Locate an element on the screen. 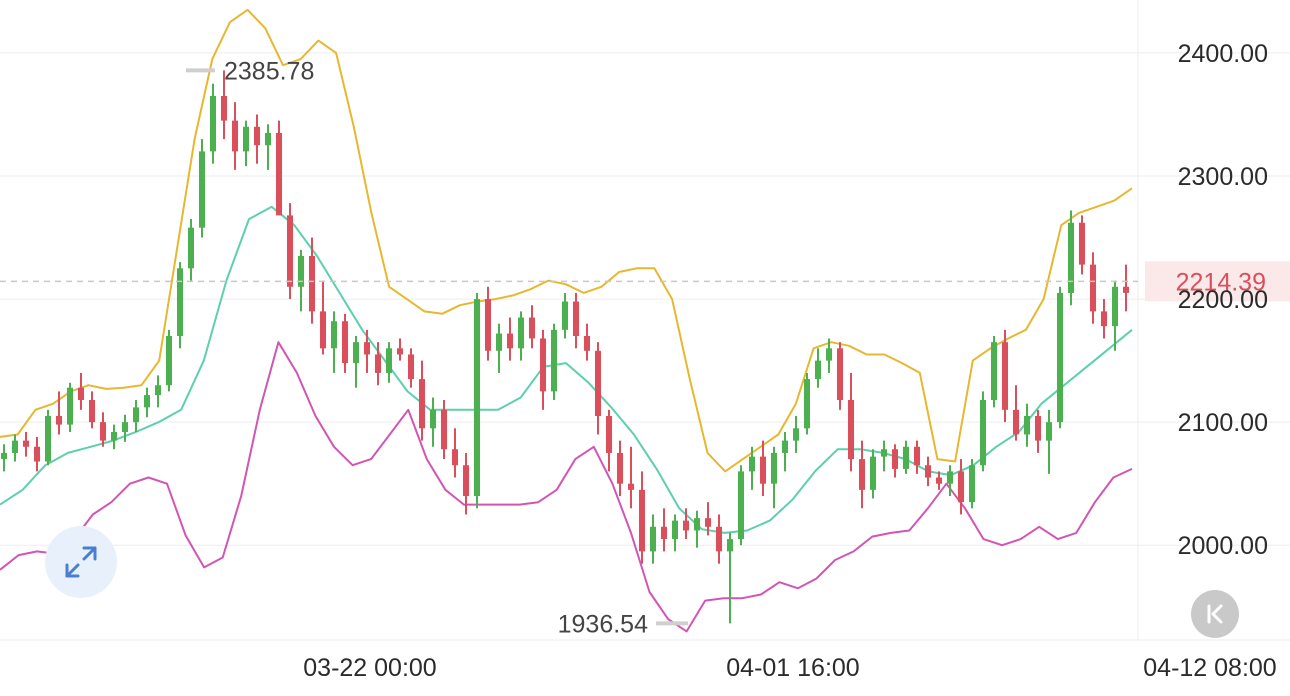  y-tick-label: 2100.00 is located at coordinates (1223, 423).